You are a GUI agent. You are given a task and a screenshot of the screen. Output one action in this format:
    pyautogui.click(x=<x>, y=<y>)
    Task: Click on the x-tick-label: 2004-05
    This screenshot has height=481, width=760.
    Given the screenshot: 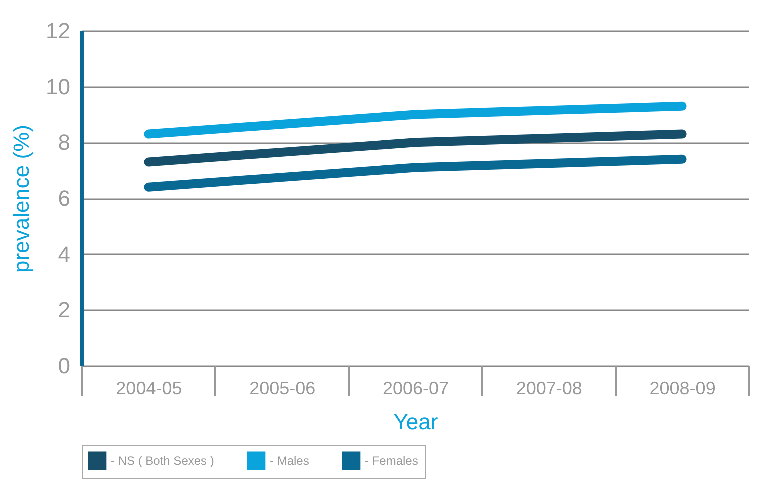 What is the action you would take?
    pyautogui.click(x=149, y=388)
    